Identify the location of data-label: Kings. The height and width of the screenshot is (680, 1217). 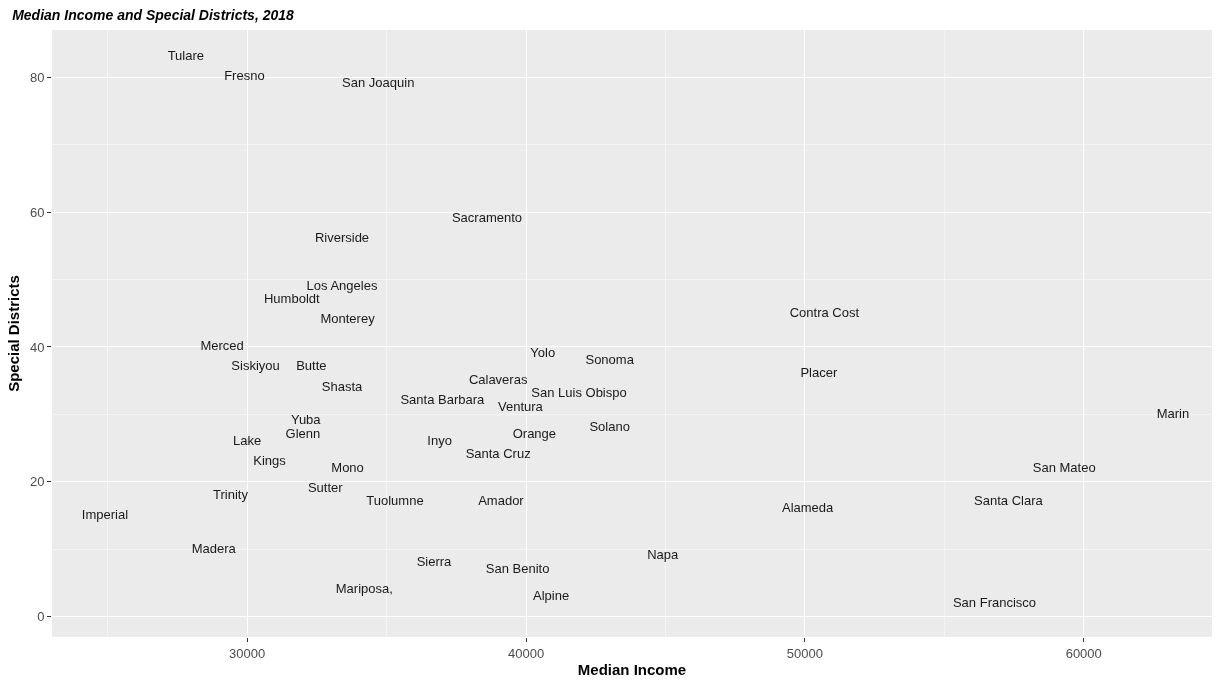
(270, 460).